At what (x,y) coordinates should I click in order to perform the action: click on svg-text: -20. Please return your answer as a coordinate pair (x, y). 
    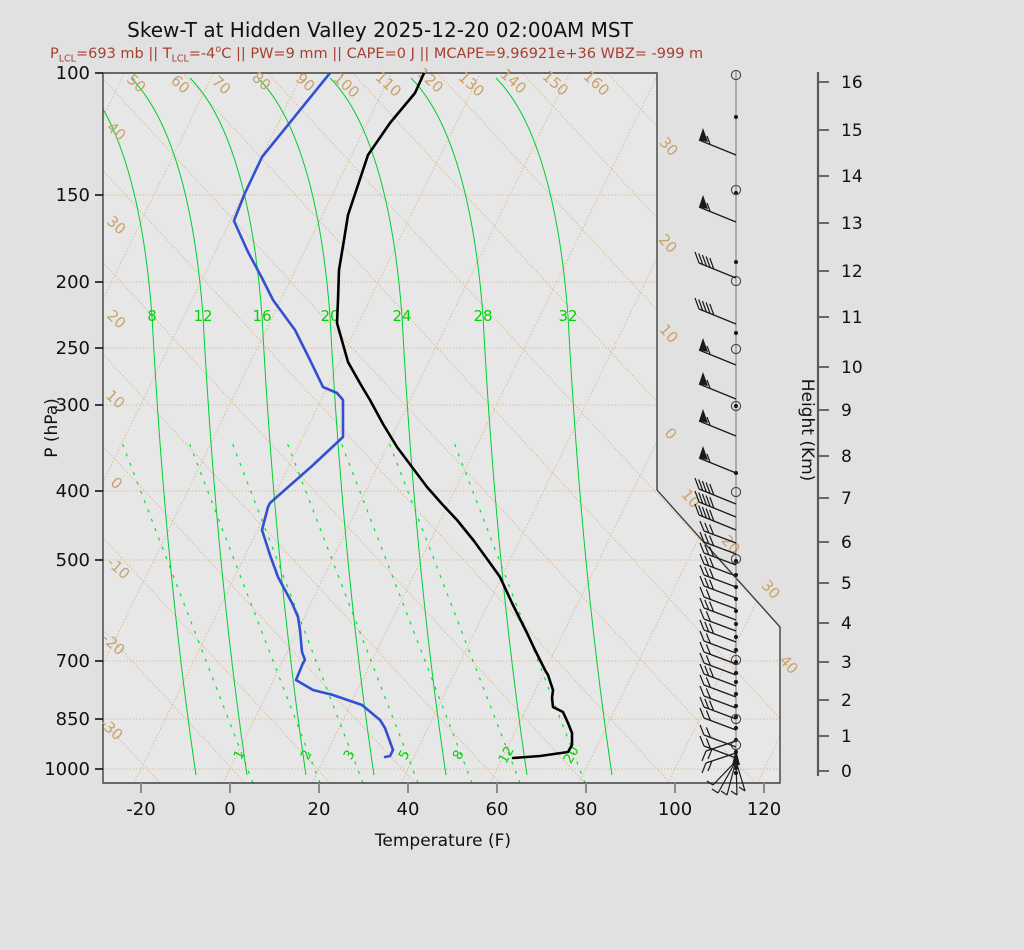
    Looking at the image, I should click on (140, 809).